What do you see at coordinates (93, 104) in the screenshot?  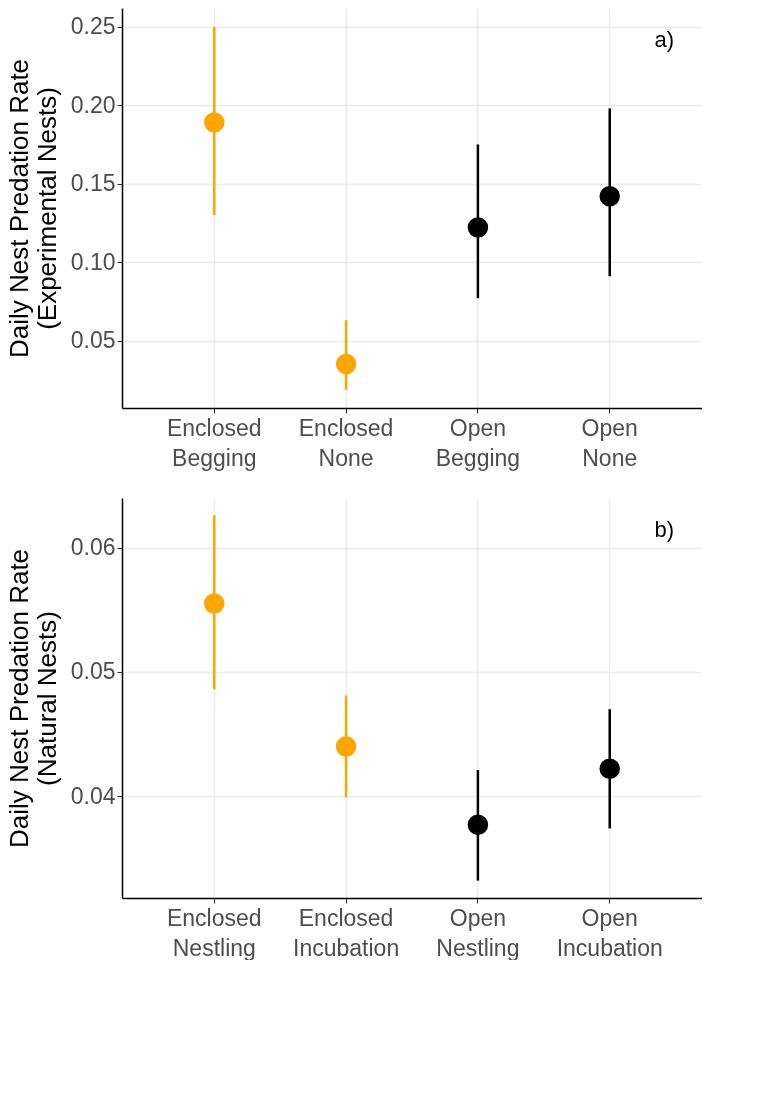 I see `y-tick-label: 0.20` at bounding box center [93, 104].